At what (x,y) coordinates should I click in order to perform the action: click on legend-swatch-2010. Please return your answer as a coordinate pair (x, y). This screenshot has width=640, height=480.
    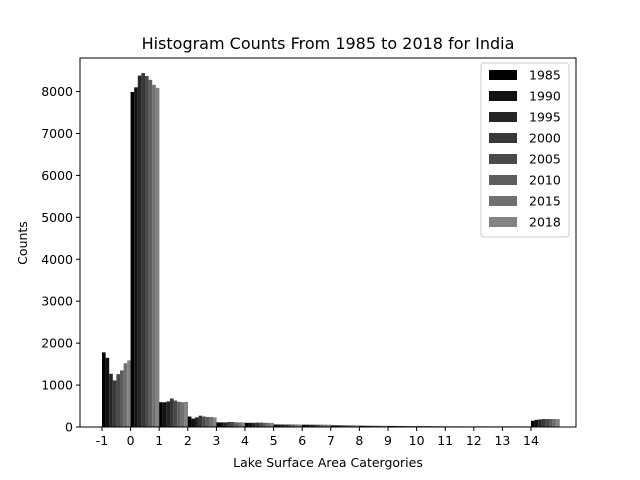
    Looking at the image, I should click on (503, 180).